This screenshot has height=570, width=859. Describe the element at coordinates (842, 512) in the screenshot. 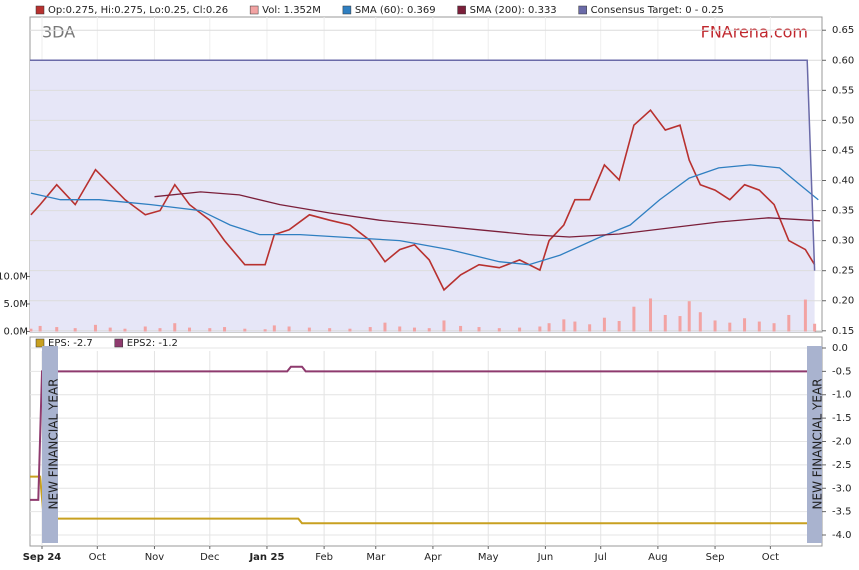

I see `y-tick-label: -3.5` at that location.